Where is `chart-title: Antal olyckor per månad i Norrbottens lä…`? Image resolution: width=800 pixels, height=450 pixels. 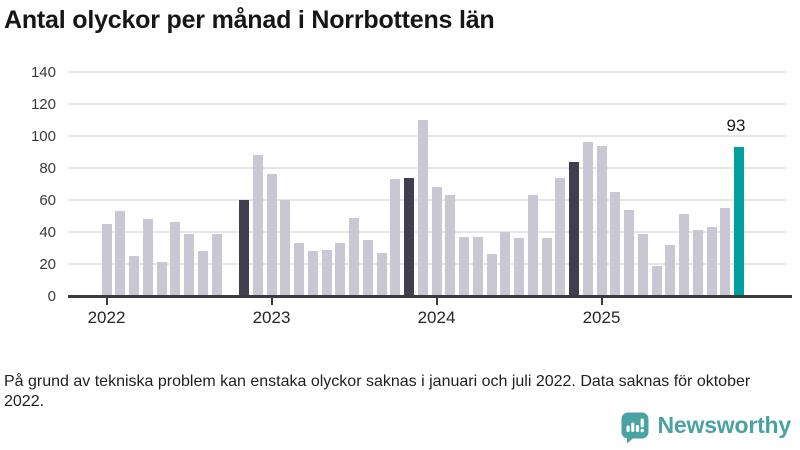
chart-title: Antal olyckor per månad i Norrbottens lä… is located at coordinates (249, 20).